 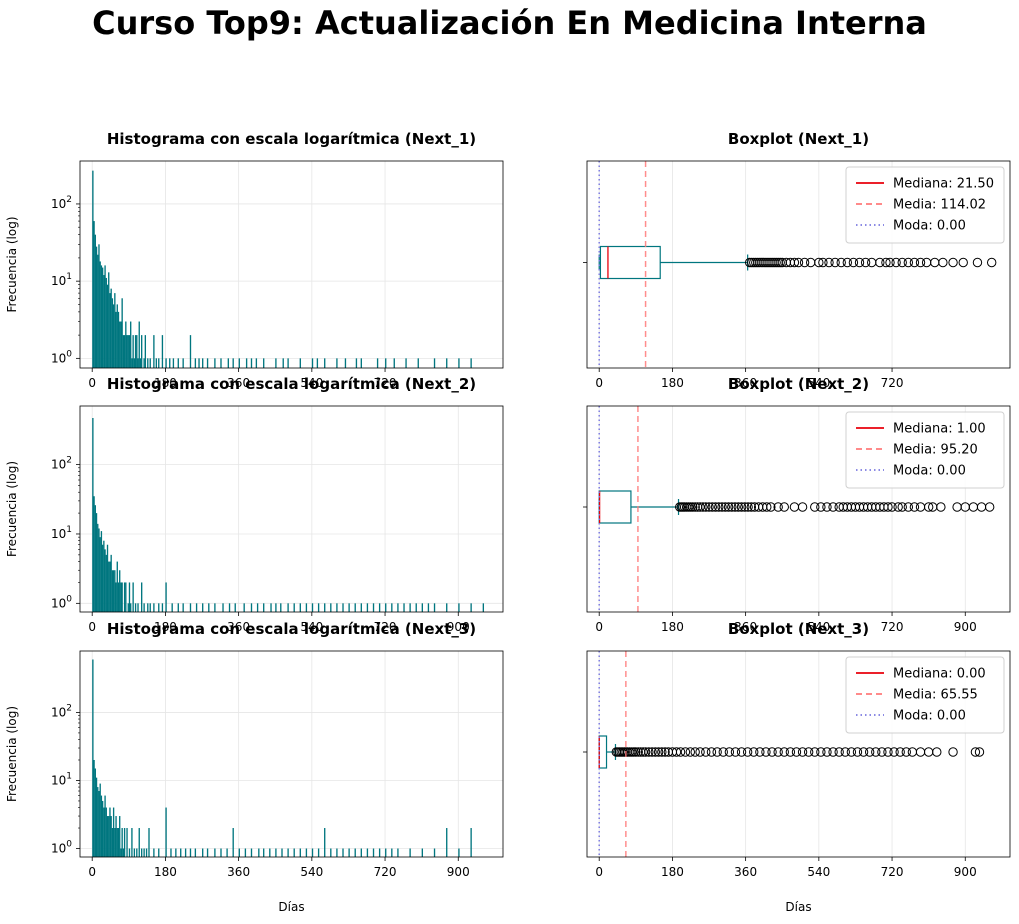 I want to click on legend-entry: Moda: 0.00, so click(x=929, y=226).